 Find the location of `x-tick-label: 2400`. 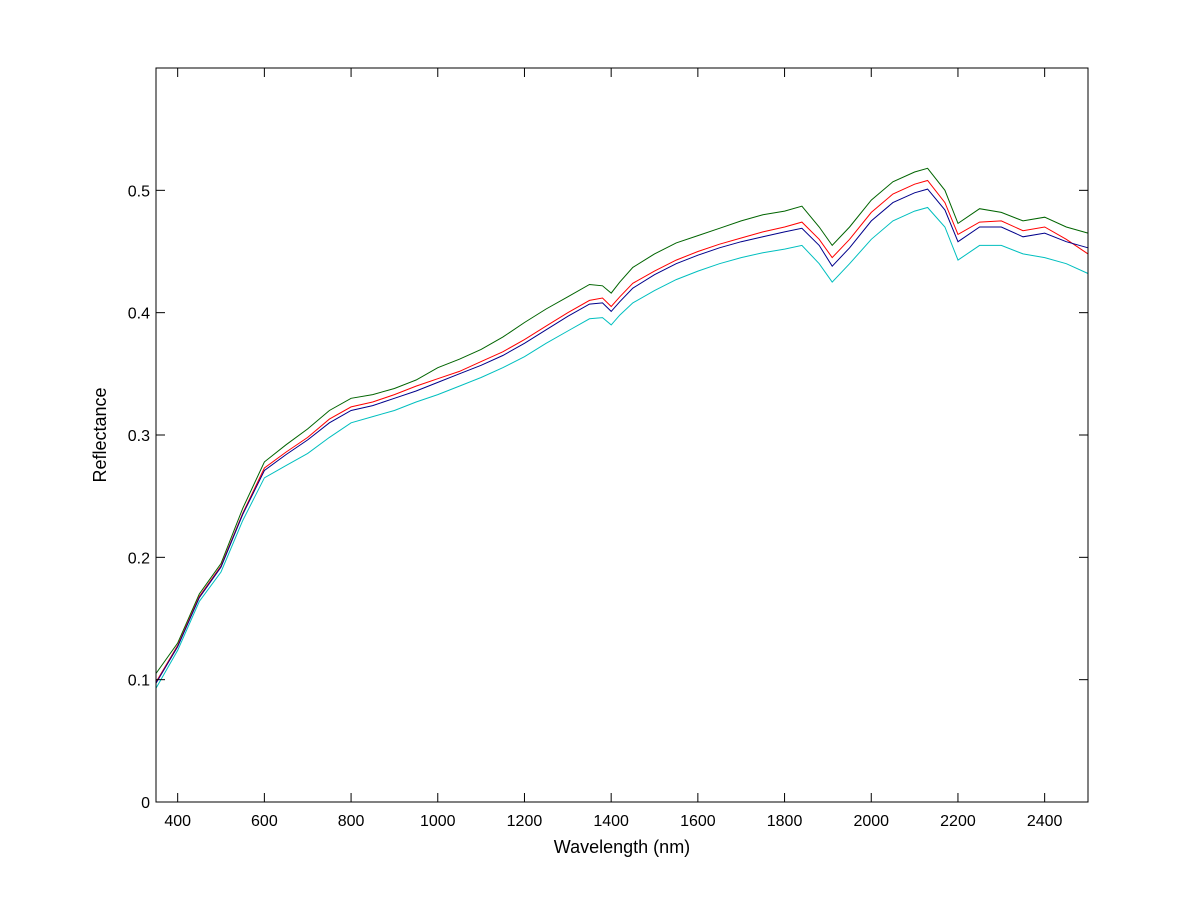

x-tick-label: 2400 is located at coordinates (1045, 821).